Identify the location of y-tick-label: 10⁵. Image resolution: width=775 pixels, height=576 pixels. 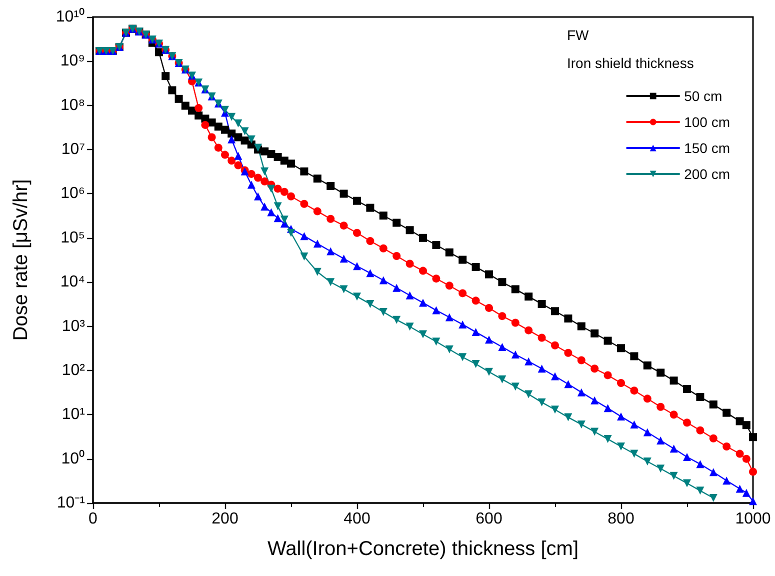
(72, 237).